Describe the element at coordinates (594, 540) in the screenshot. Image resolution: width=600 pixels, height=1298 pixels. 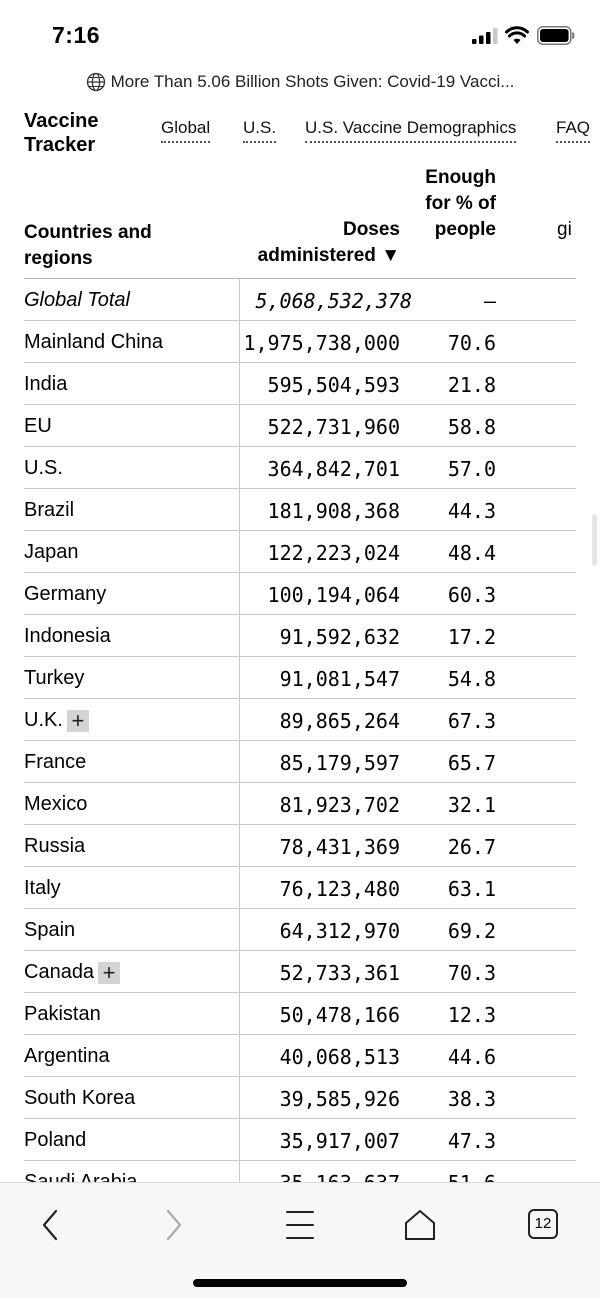
I see `scroll-indicator` at that location.